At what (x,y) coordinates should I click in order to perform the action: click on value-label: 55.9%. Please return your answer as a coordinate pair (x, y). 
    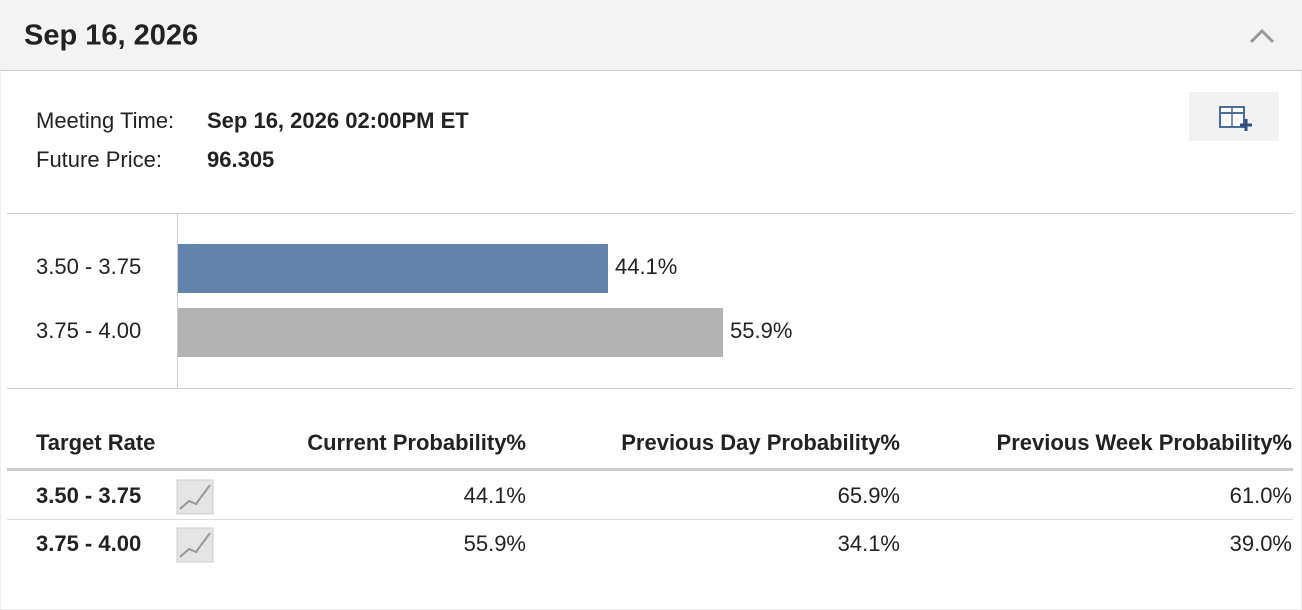
    Looking at the image, I should click on (761, 330).